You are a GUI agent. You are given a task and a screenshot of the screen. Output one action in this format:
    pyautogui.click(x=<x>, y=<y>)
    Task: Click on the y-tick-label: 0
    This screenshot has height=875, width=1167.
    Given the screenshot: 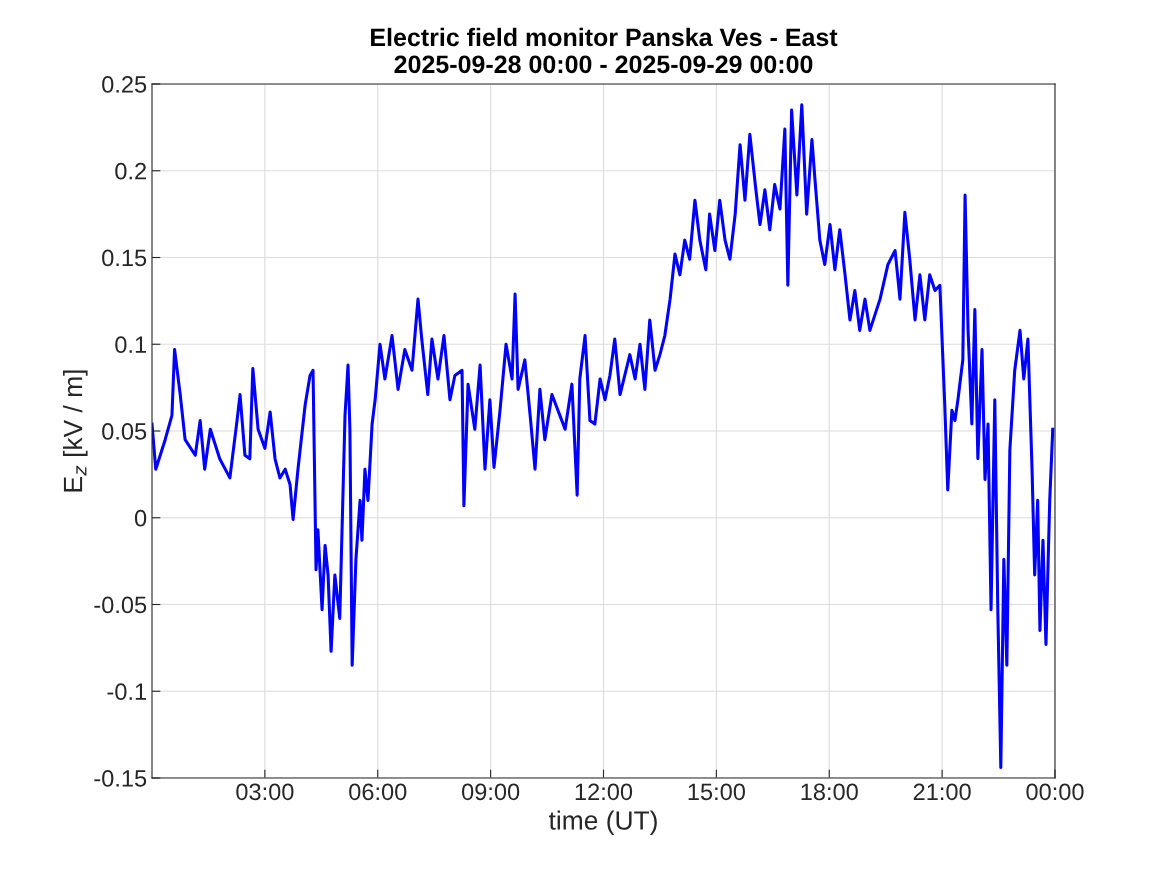 What is the action you would take?
    pyautogui.click(x=140, y=518)
    